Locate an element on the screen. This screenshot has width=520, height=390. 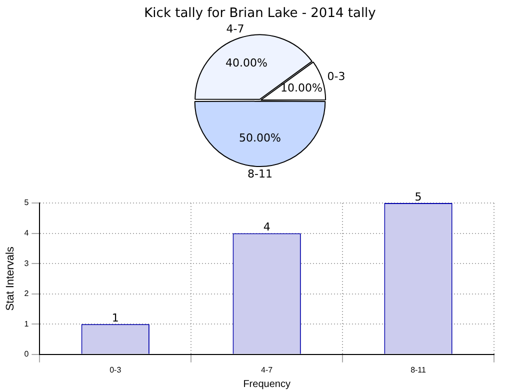
y-tick-label: 0 is located at coordinates (27, 354).